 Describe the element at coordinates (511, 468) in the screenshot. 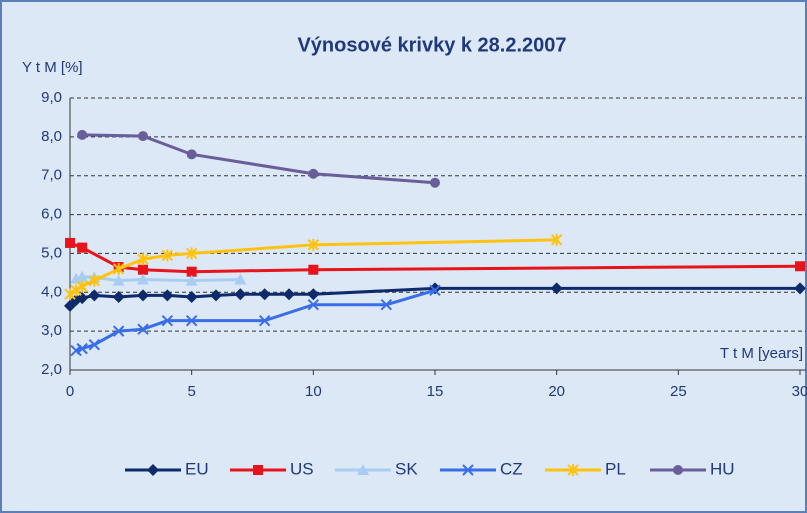

I see `legend-label: CZ` at that location.